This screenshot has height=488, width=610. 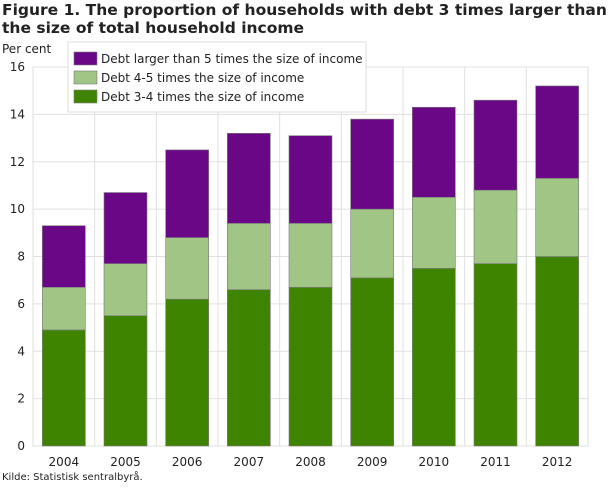 What do you see at coordinates (495, 462) in the screenshot?
I see `x-tick-label: 2011` at bounding box center [495, 462].